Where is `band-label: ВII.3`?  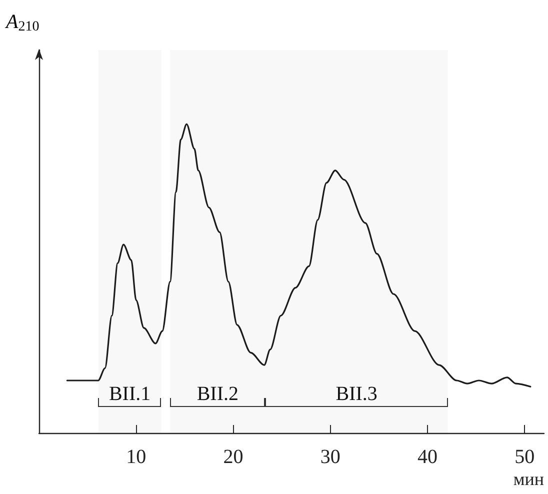 band-label: ВII.3 is located at coordinates (357, 394).